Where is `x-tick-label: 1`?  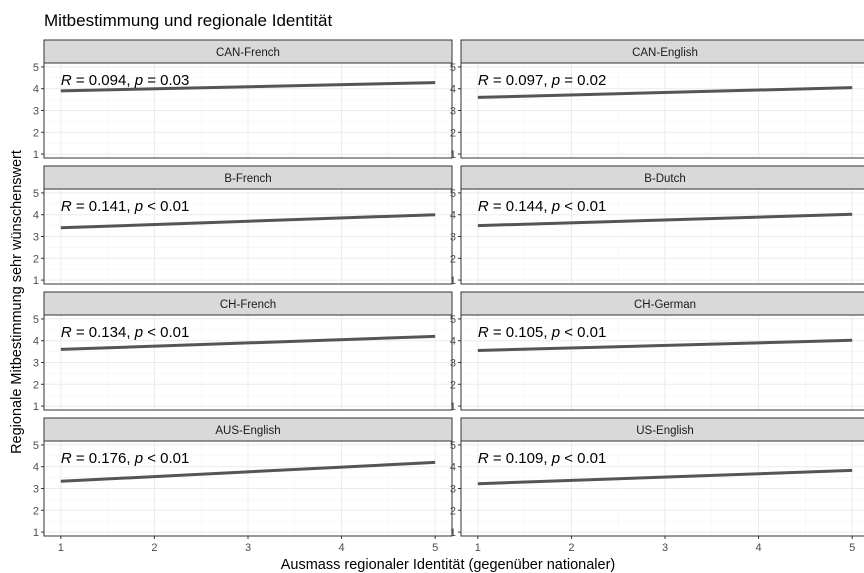
x-tick-label: 1 is located at coordinates (61, 548).